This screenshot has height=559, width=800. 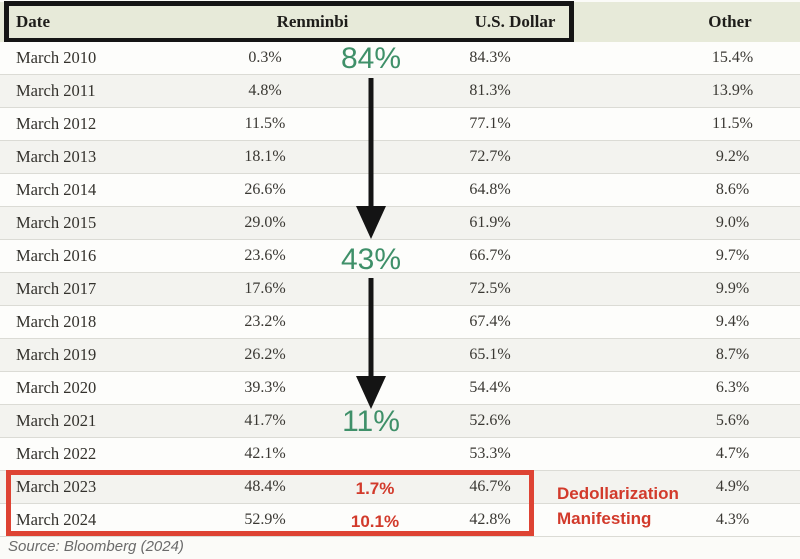 What do you see at coordinates (375, 521) in the screenshot?
I see `annotation-rmb-gain-2024: 10.1%` at bounding box center [375, 521].